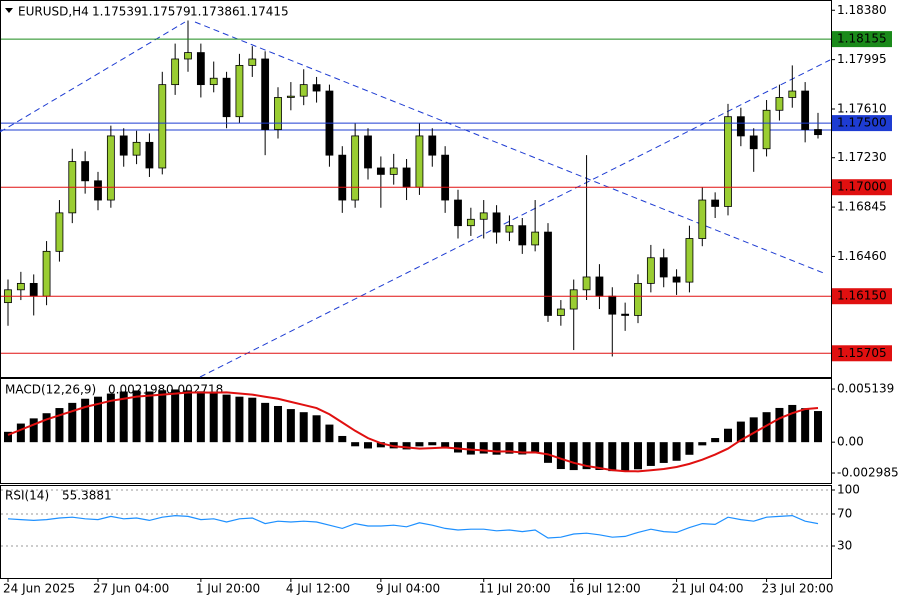 This screenshot has height=600, width=900. I want to click on level-label: 1.16150, so click(862, 296).